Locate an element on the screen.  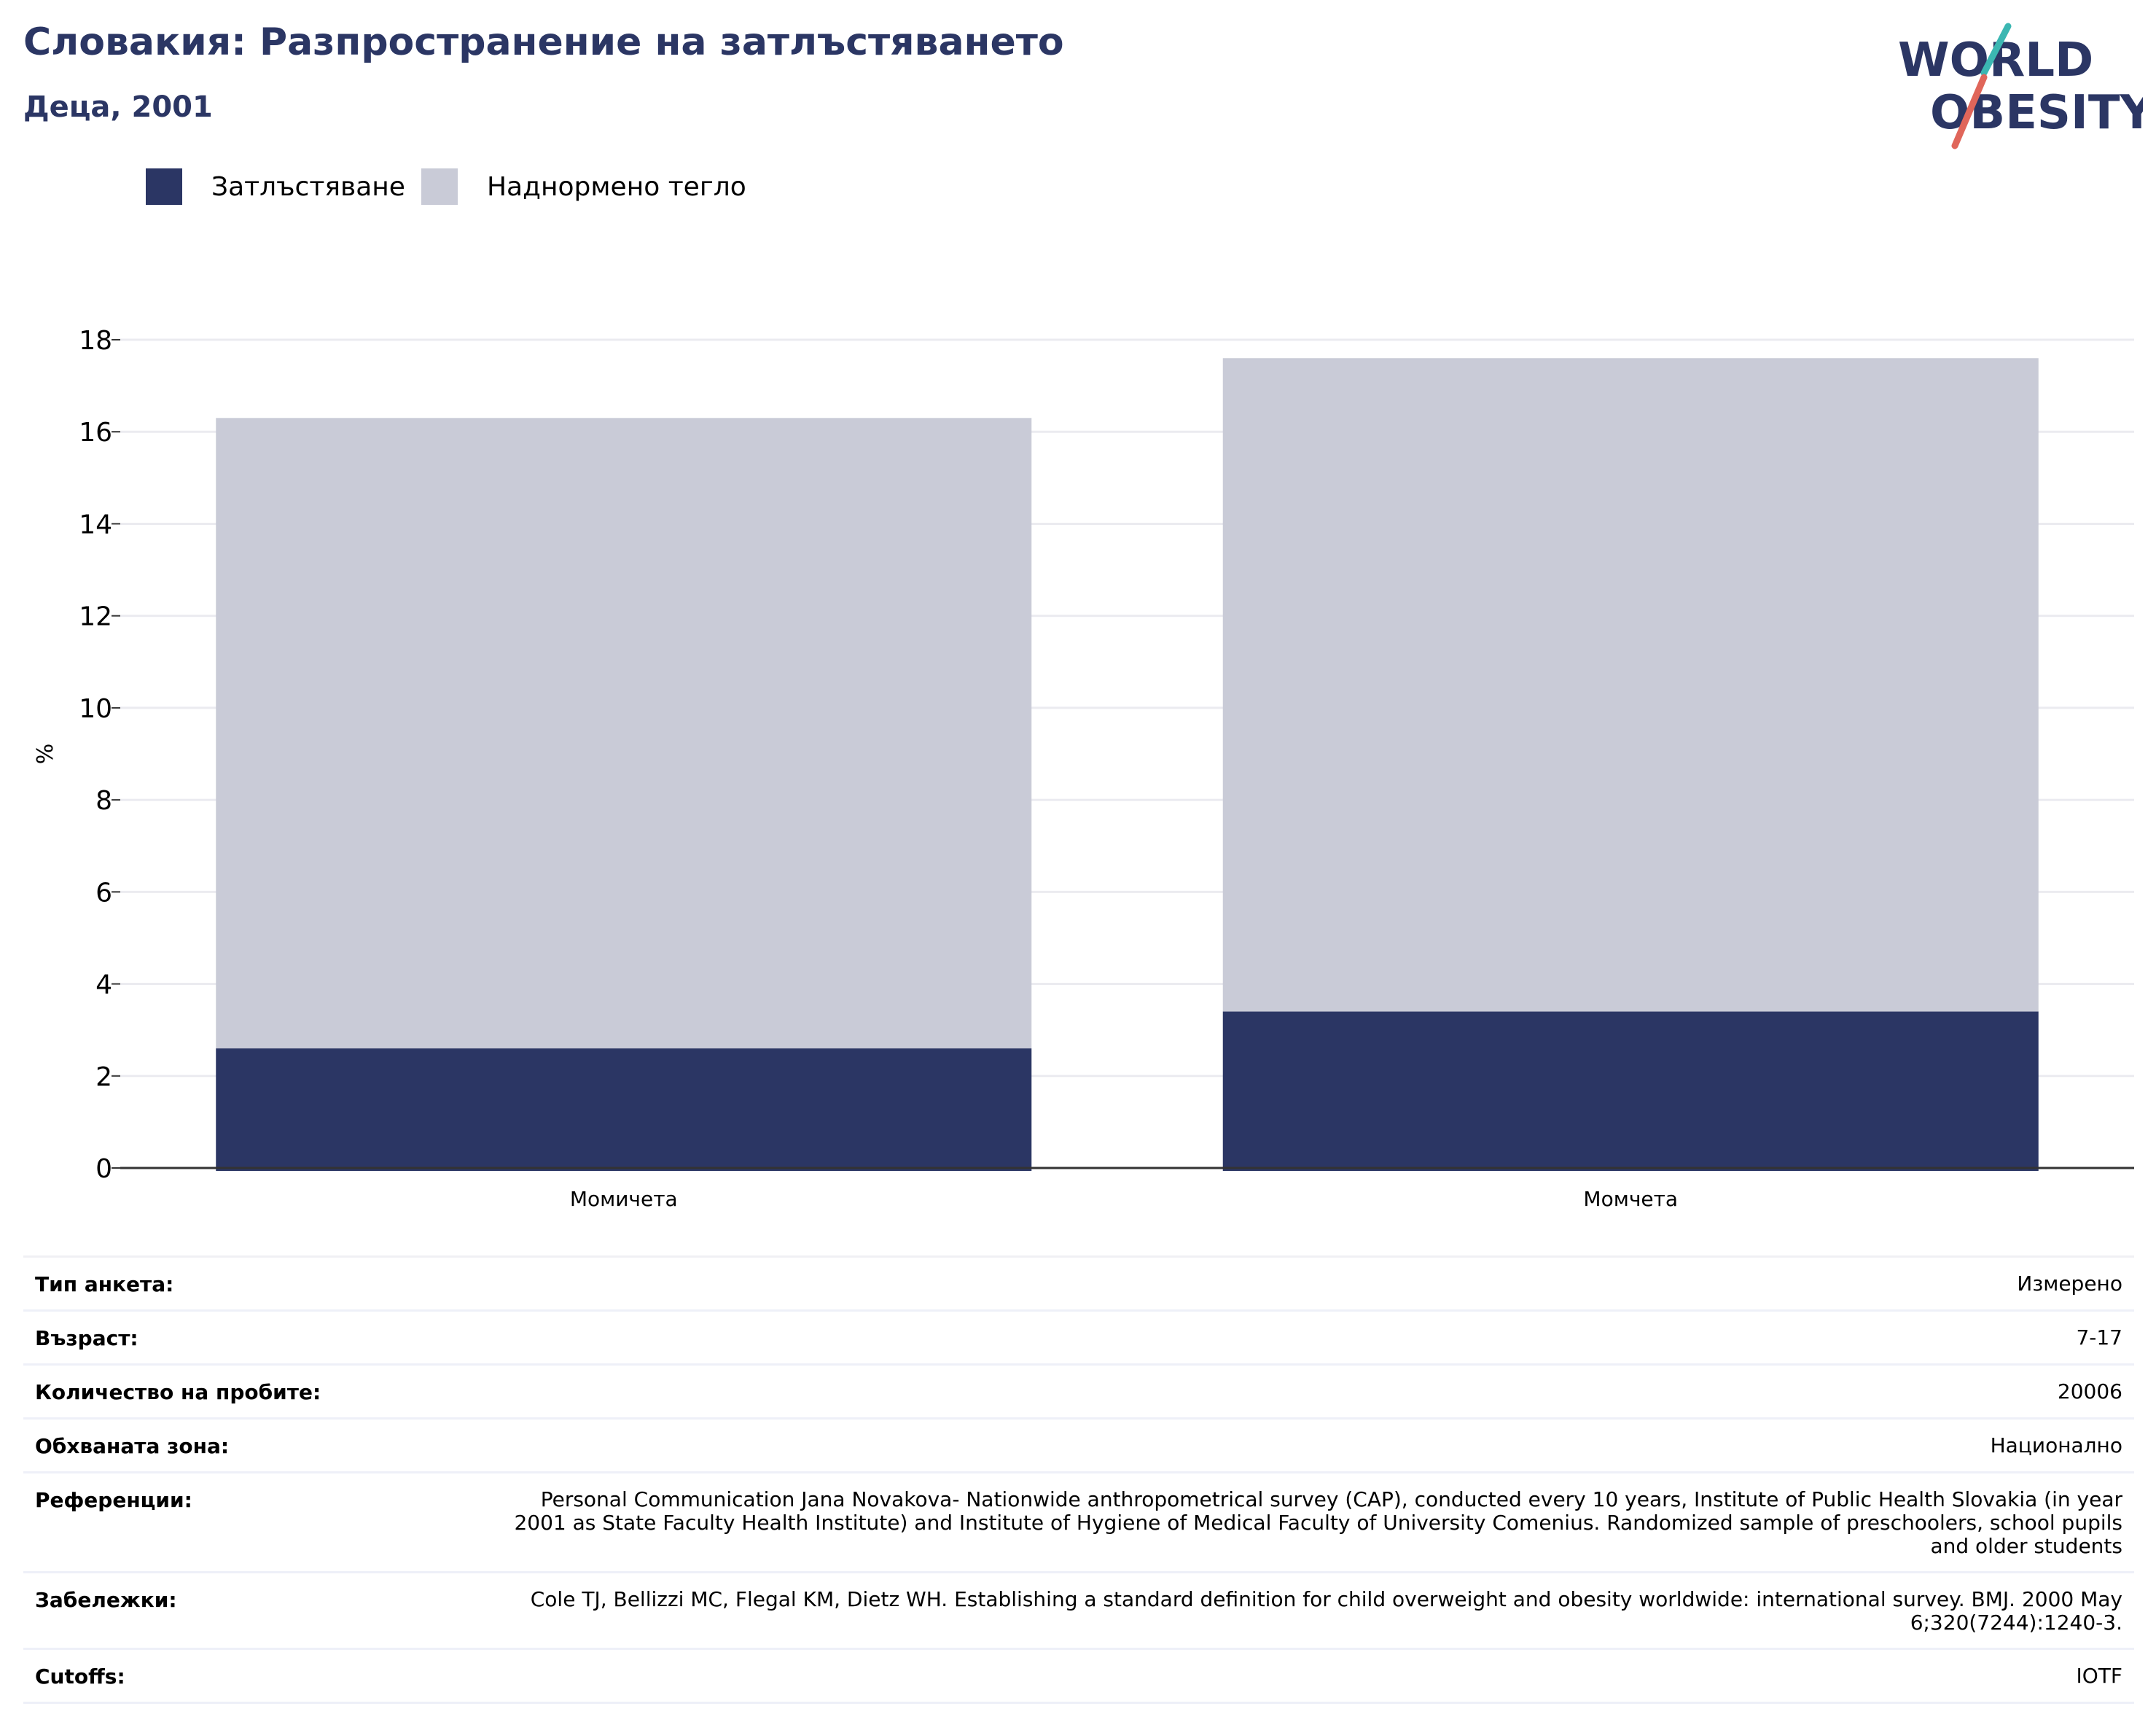
info-label: Референции: is located at coordinates (114, 1500).